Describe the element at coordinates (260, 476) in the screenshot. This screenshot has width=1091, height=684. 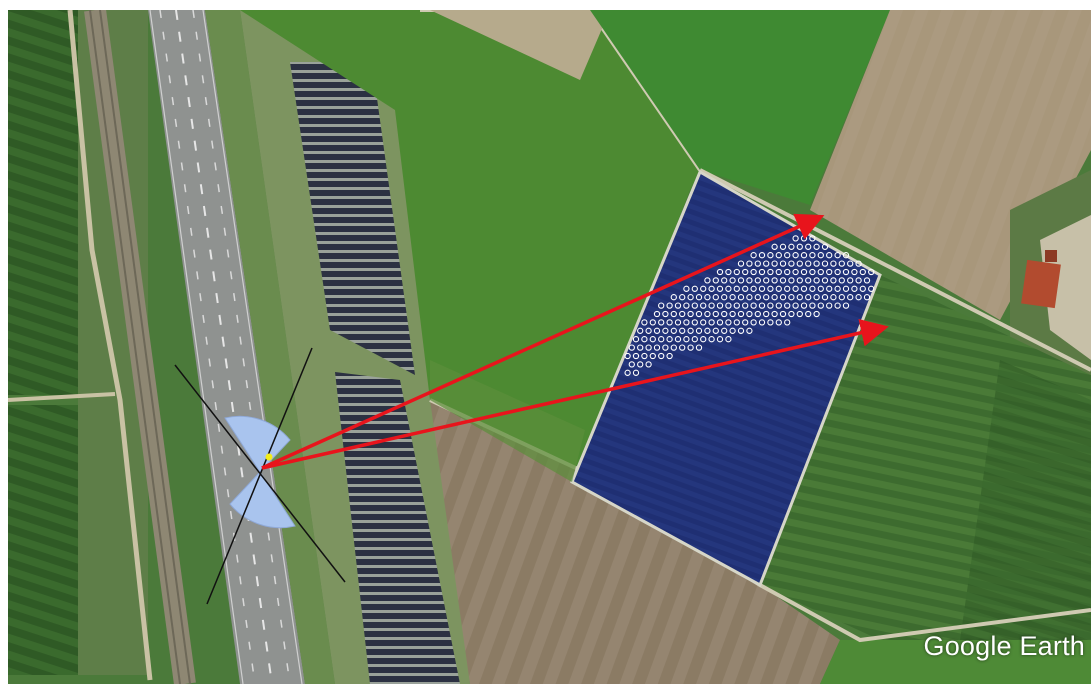
I see `sensor-sector` at that location.